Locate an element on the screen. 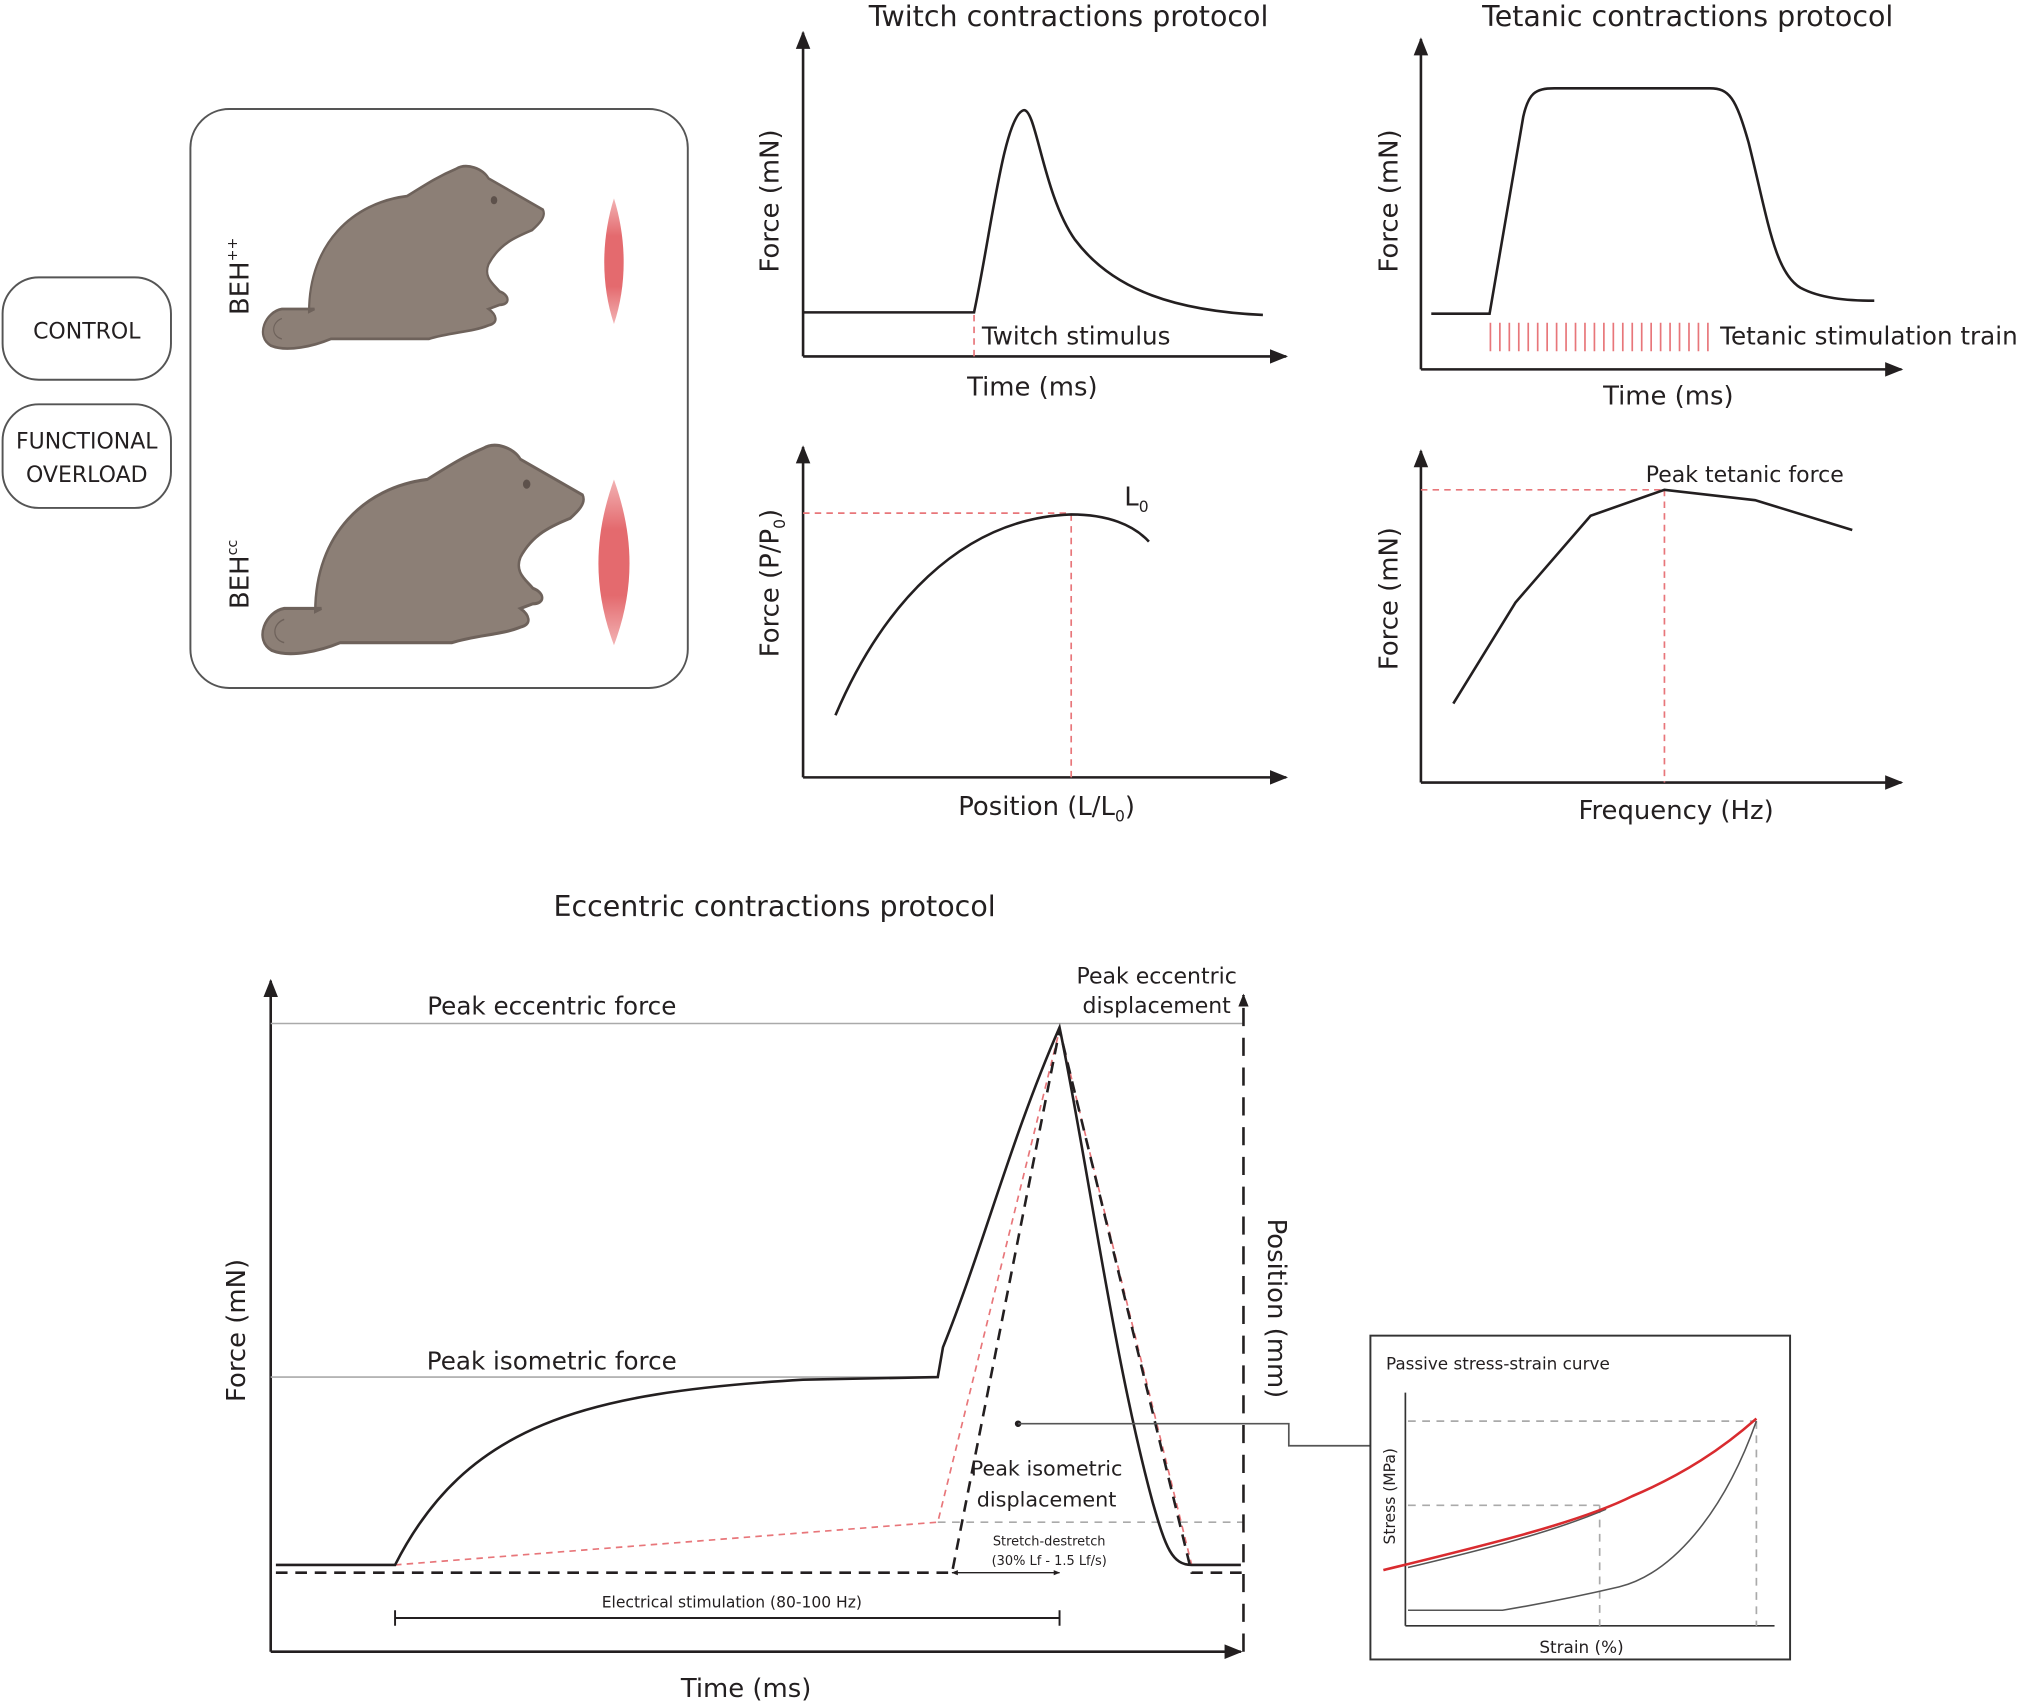 Image resolution: width=2031 pixels, height=1705 pixels. force-frequency-xlabel: Frequency (Hz) is located at coordinates (1675, 811).